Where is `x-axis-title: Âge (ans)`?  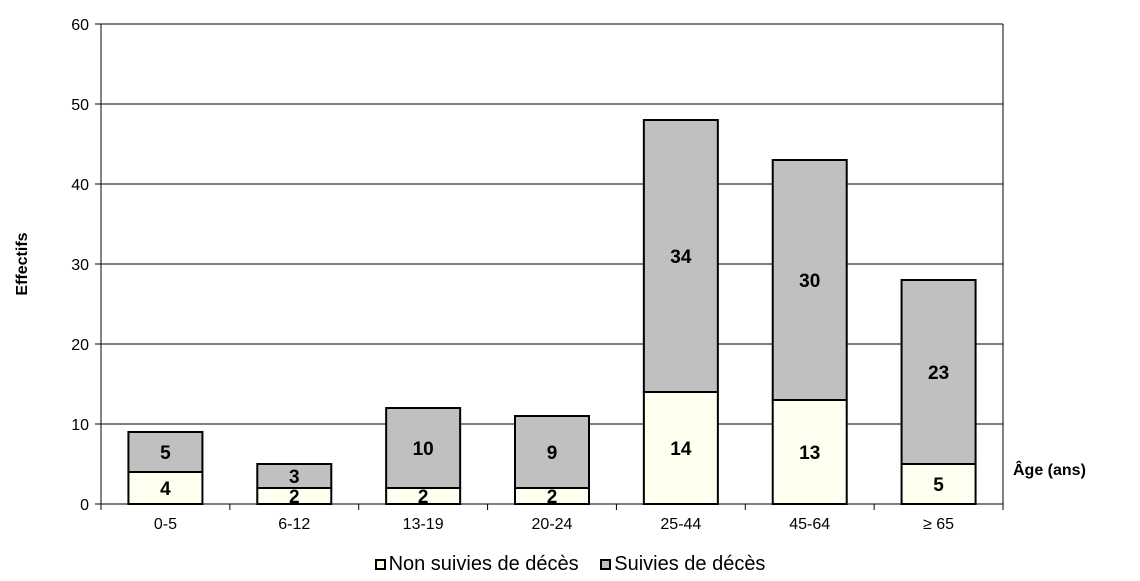
x-axis-title: Âge (ans) is located at coordinates (1049, 469).